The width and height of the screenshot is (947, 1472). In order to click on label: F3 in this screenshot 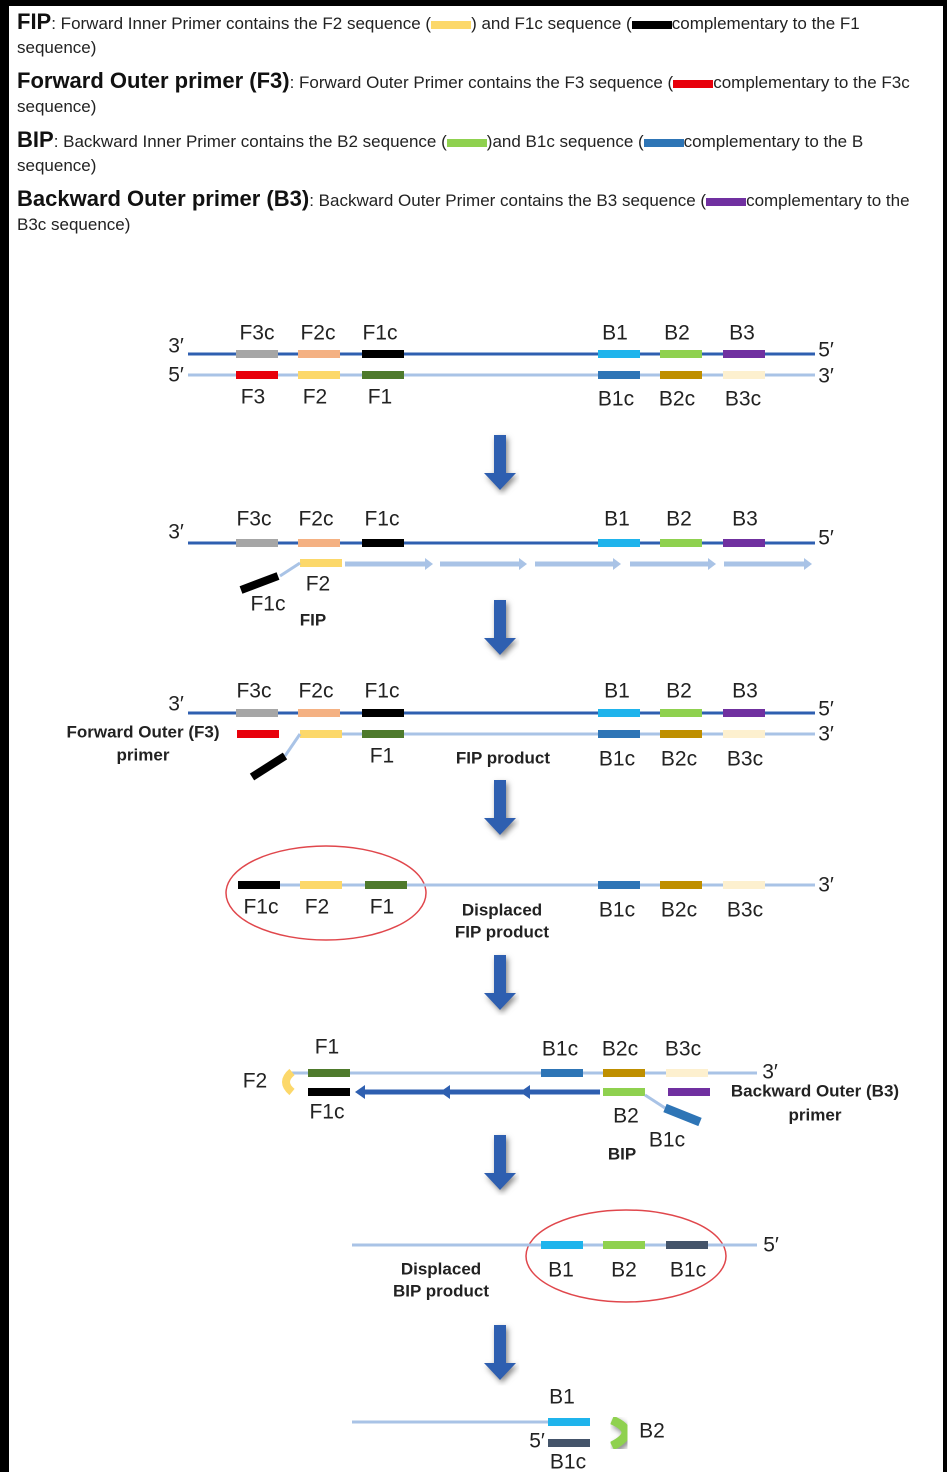, I will do `click(253, 397)`.